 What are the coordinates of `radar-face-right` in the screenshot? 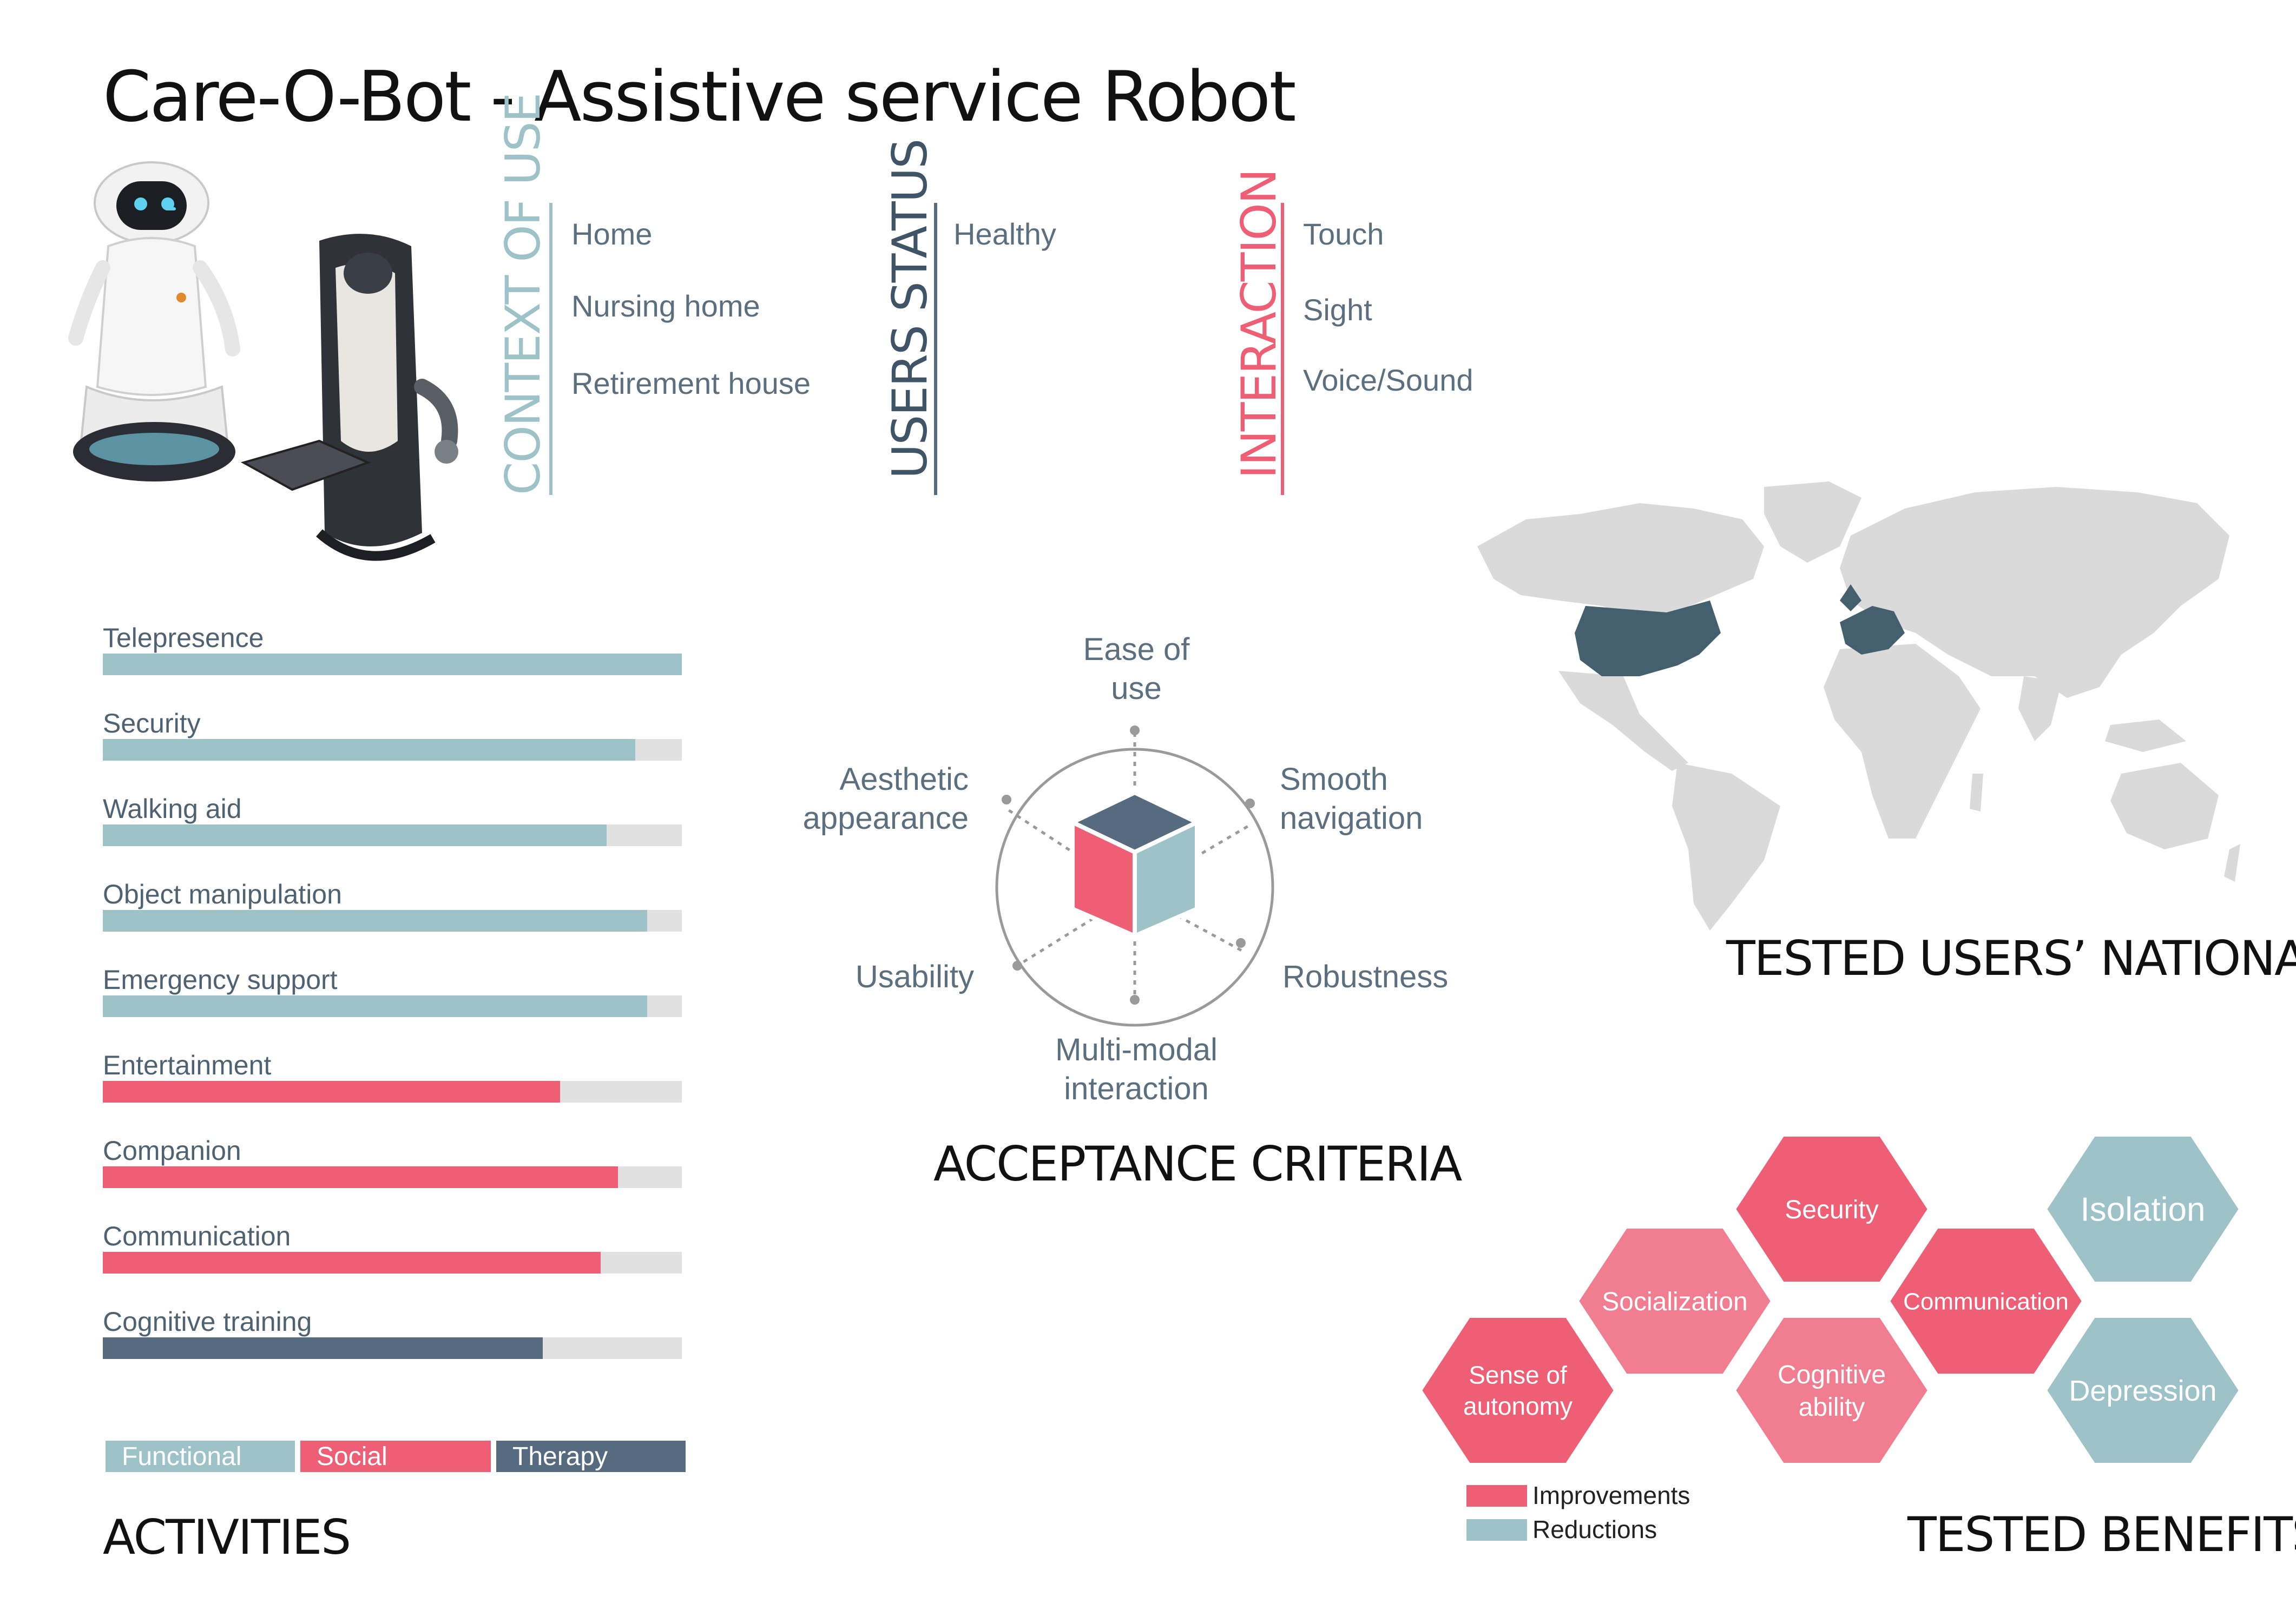 It's located at (1166, 880).